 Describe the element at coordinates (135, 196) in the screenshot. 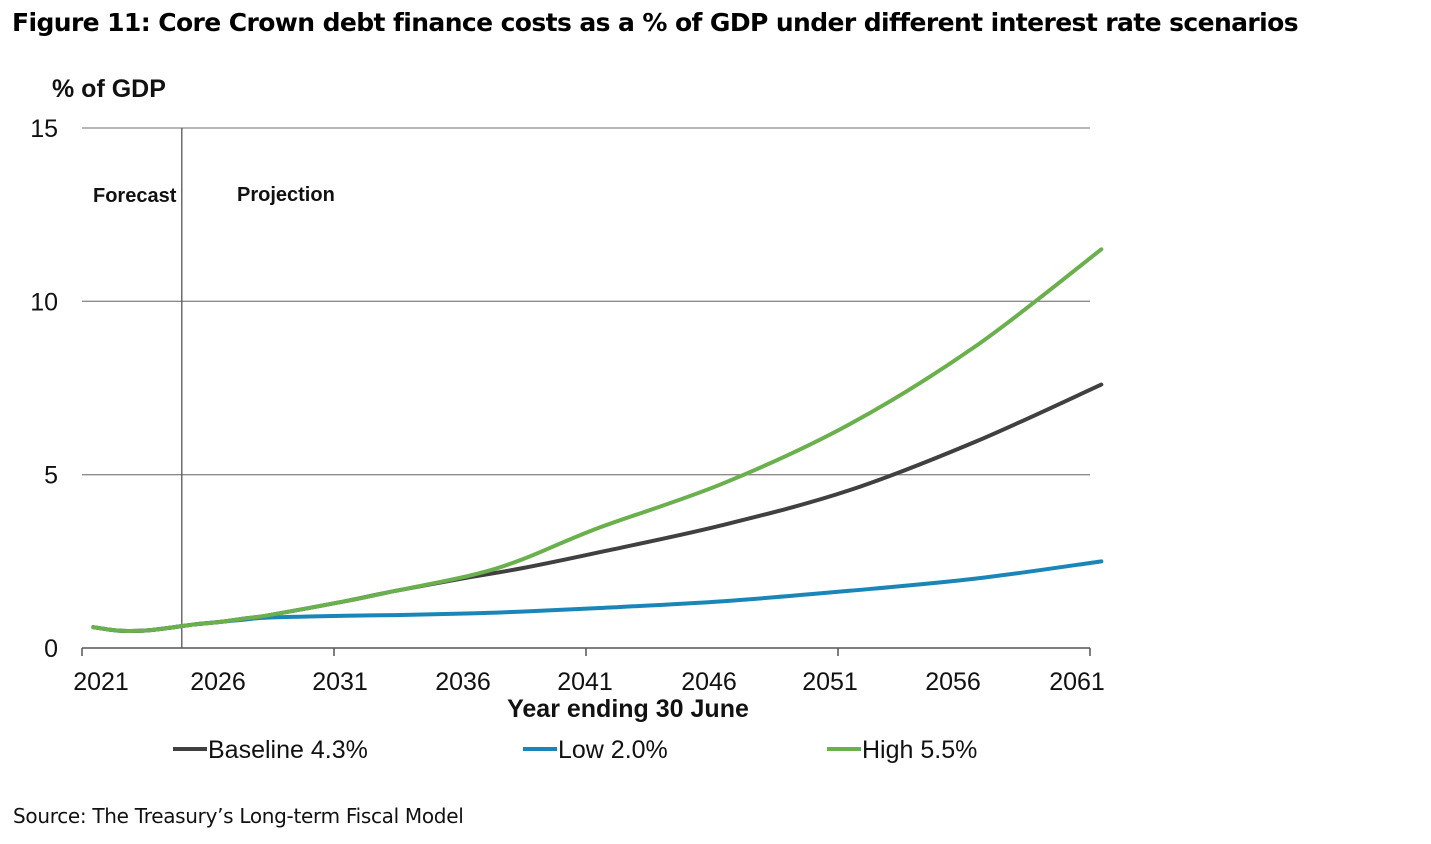

I see `forecast-label: Forecast` at that location.